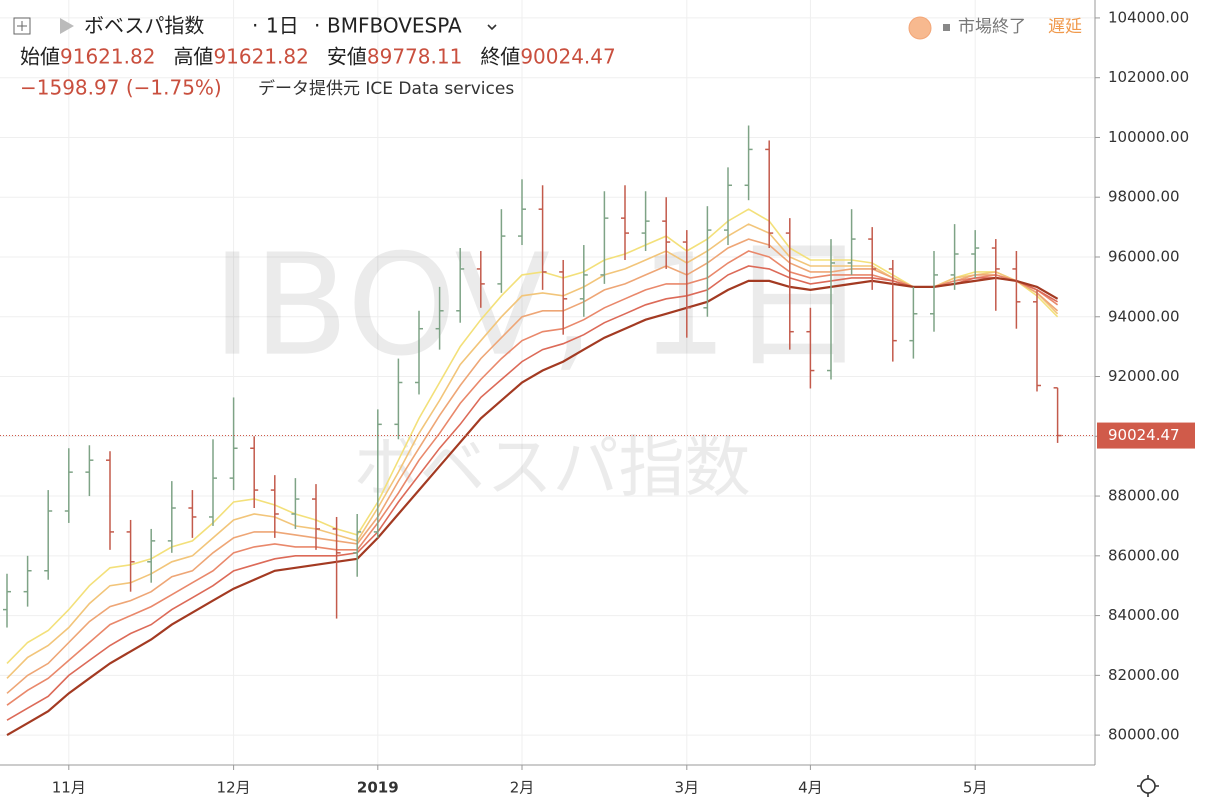  What do you see at coordinates (1144, 256) in the screenshot?
I see `y-tick-label: 96000.00` at bounding box center [1144, 256].